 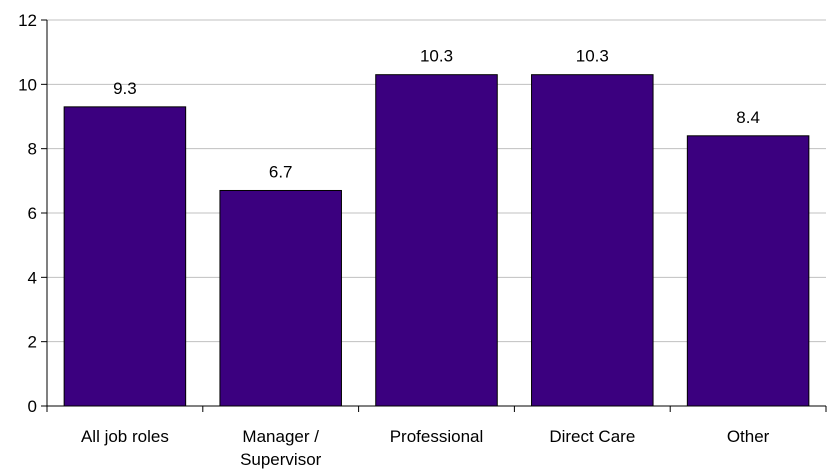 I want to click on x-category-label: Professional, so click(x=437, y=436).